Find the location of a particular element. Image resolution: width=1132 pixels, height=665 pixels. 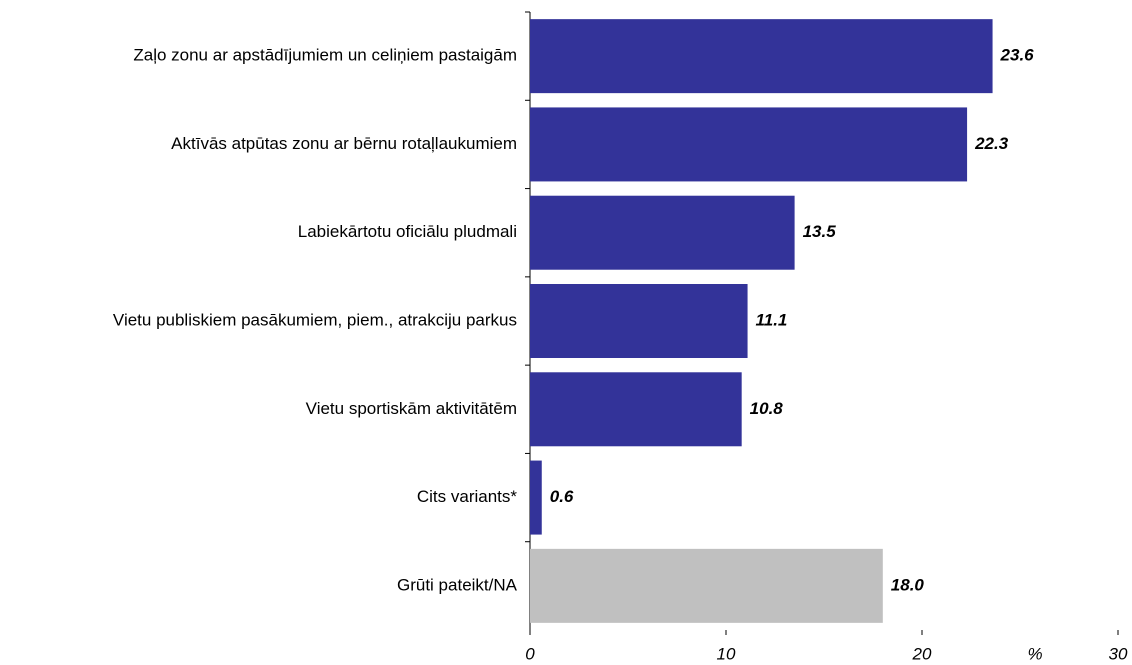

value-label: 13.5 is located at coordinates (820, 231).